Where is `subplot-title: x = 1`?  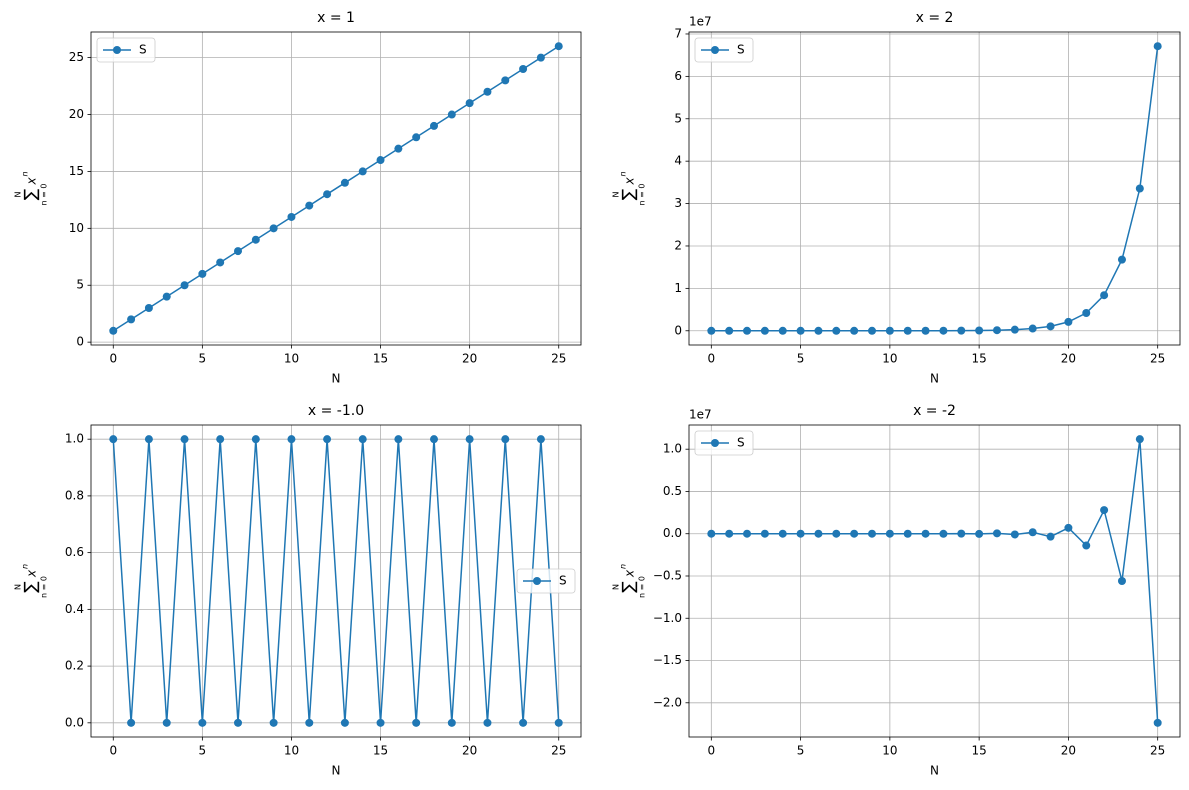 subplot-title: x = 1 is located at coordinates (336, 18).